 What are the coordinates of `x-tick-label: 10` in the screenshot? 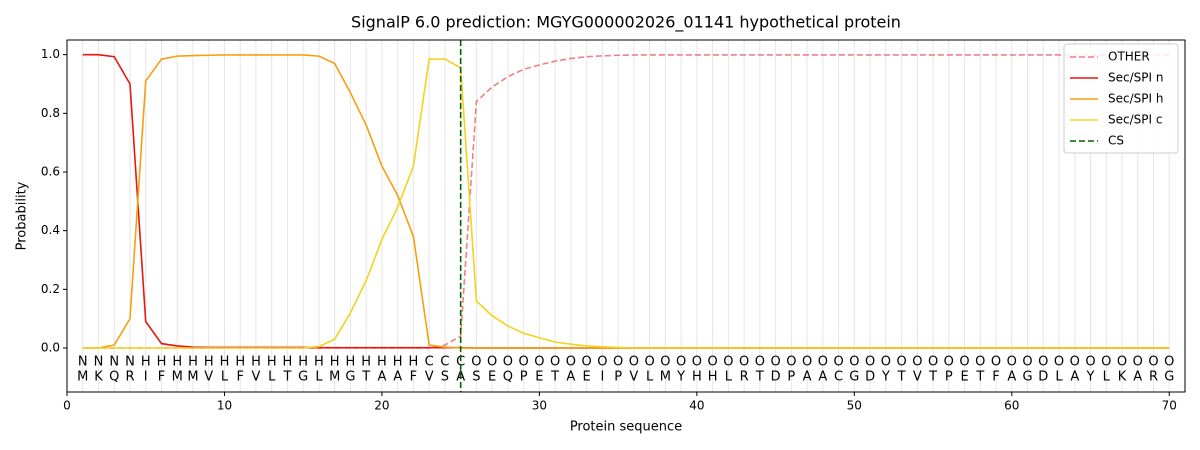 It's located at (224, 406).